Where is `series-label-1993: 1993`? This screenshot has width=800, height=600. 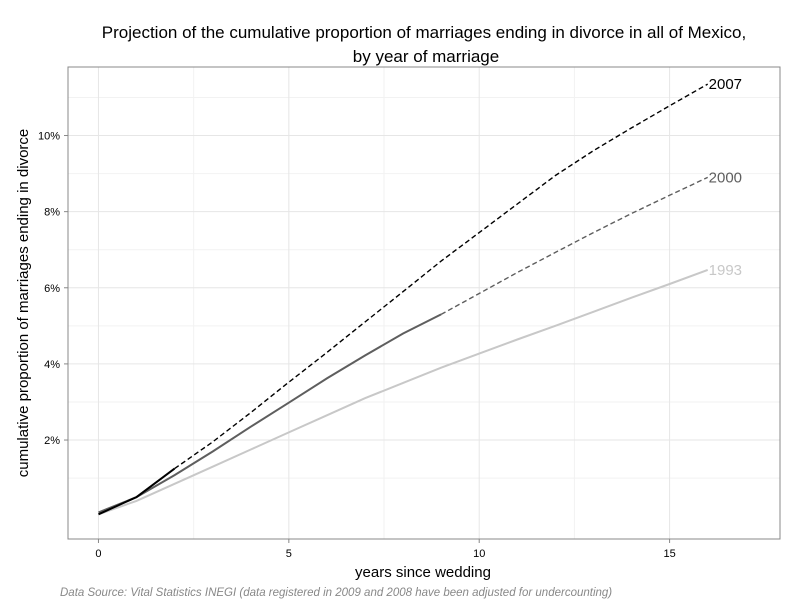 series-label-1993: 1993 is located at coordinates (725, 270).